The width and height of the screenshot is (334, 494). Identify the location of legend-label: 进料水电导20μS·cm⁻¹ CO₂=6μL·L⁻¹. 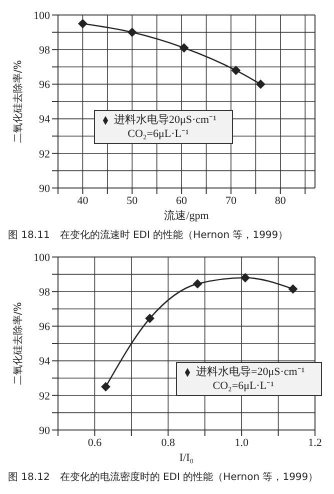
(164, 127).